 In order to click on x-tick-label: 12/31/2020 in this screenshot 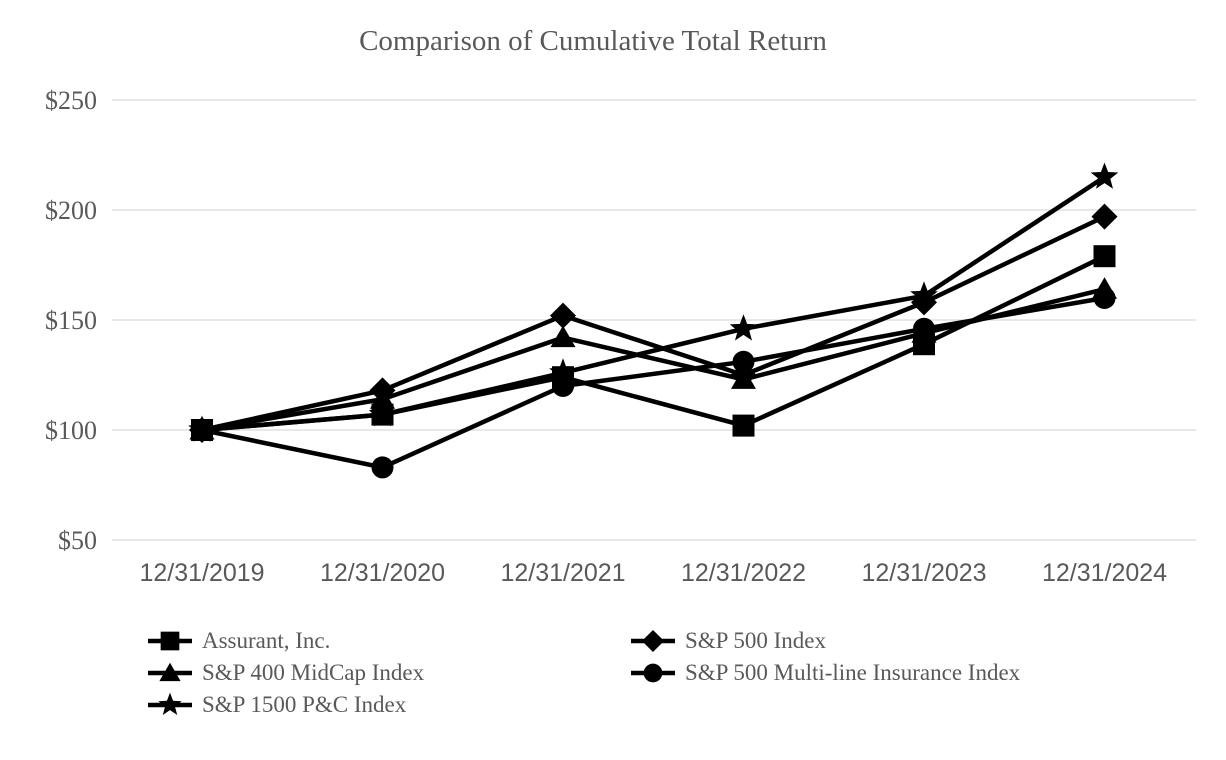, I will do `click(382, 573)`.